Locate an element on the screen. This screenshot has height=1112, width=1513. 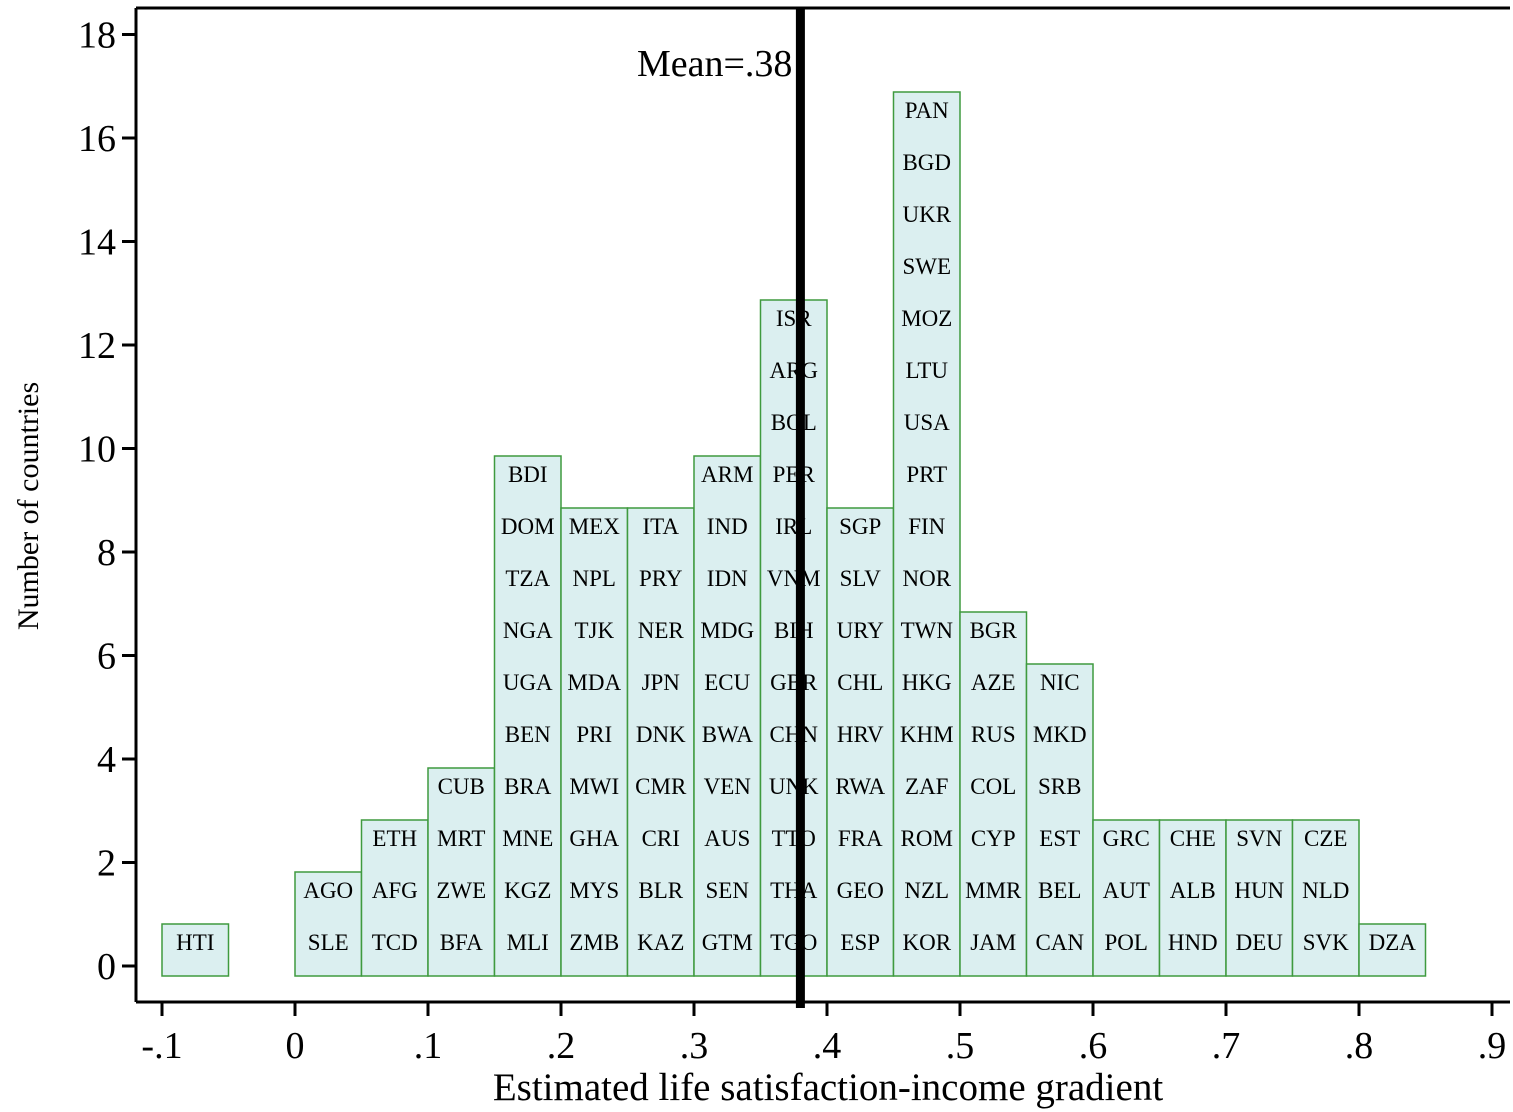
y-tick-label: 10 is located at coordinates (97, 450).